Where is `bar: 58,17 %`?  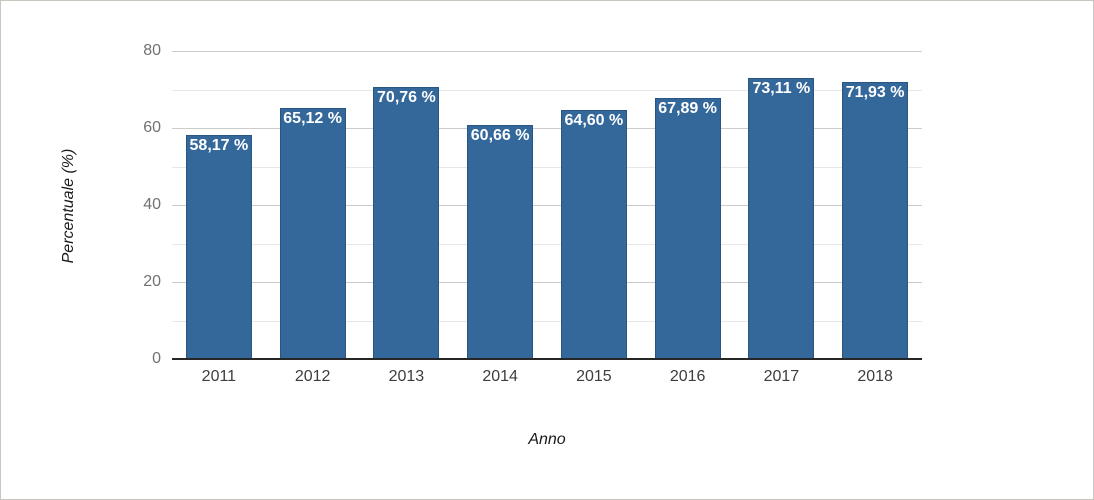
bar: 58,17 % is located at coordinates (218, 247).